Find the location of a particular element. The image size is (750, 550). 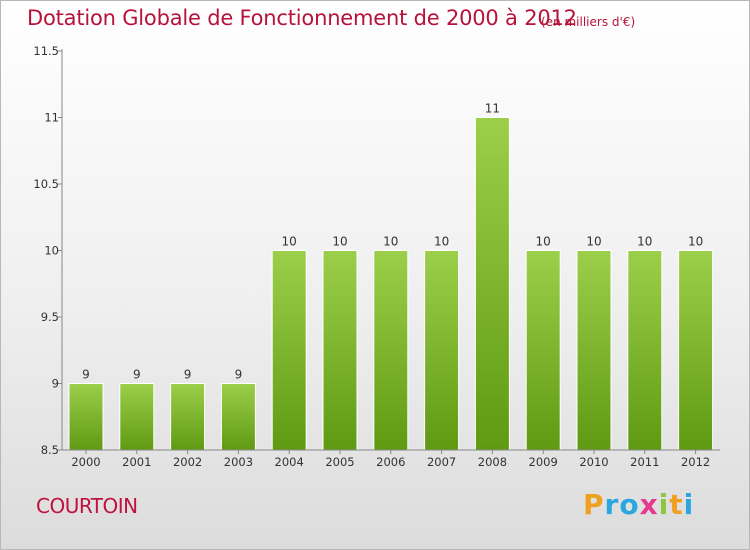

x-tick-label: 2002 is located at coordinates (187, 462).